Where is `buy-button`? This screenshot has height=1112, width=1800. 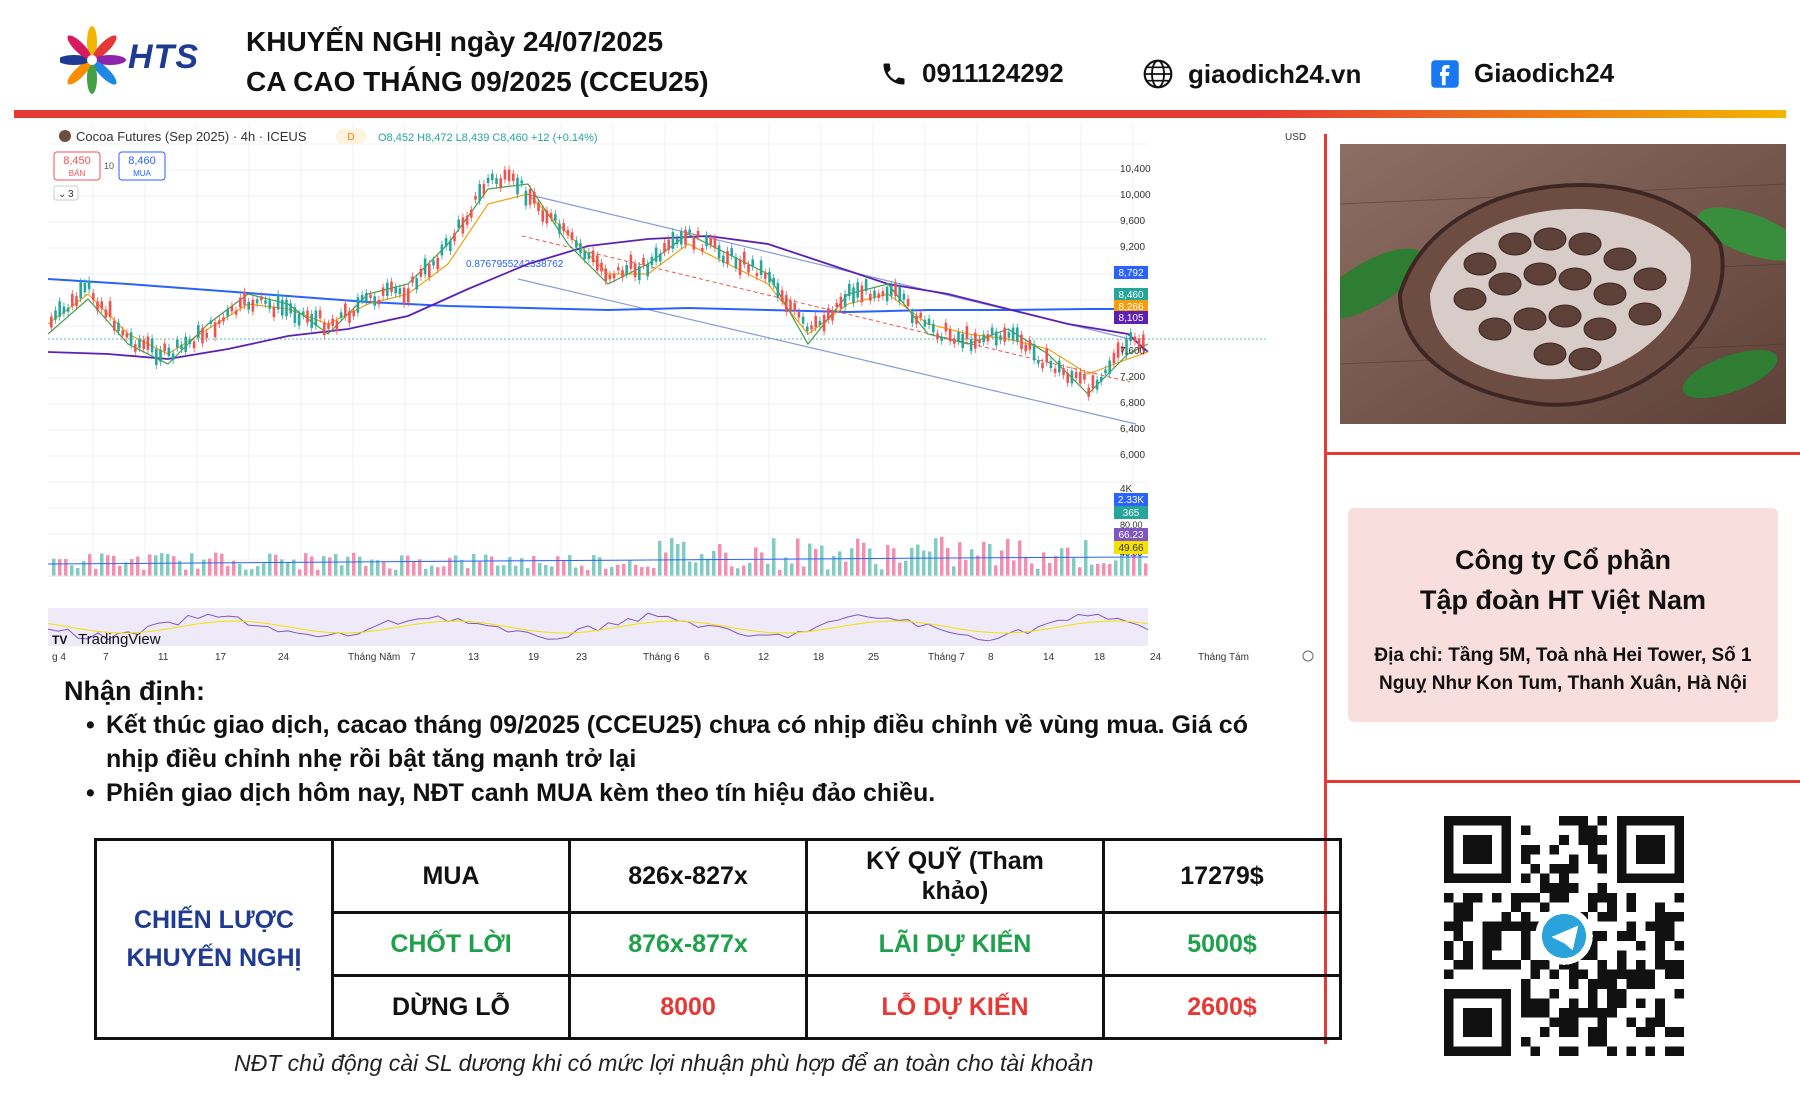 buy-button is located at coordinates (142, 166).